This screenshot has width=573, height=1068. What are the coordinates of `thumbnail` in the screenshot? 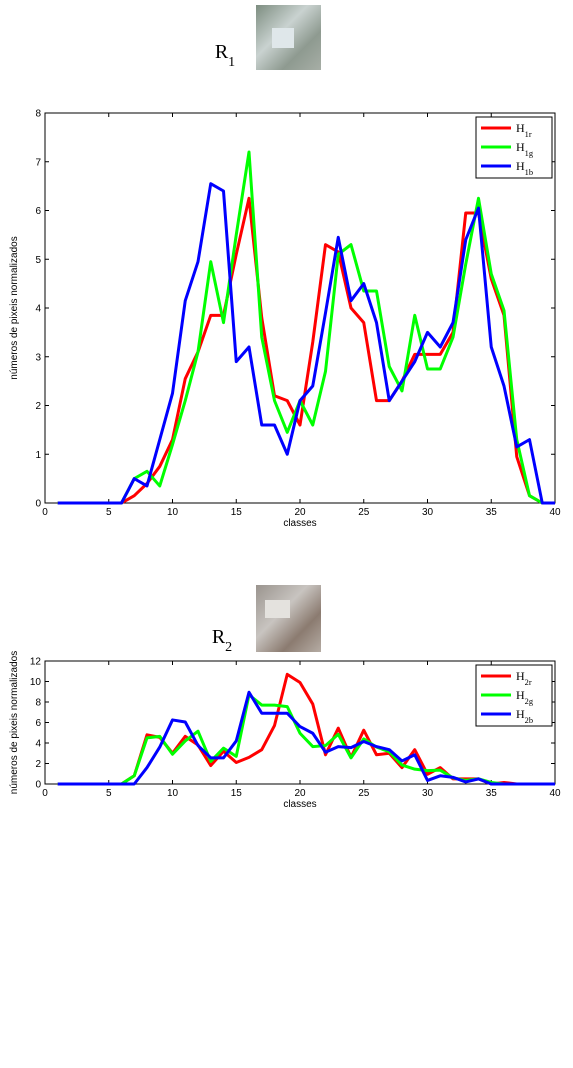 It's located at (288, 618).